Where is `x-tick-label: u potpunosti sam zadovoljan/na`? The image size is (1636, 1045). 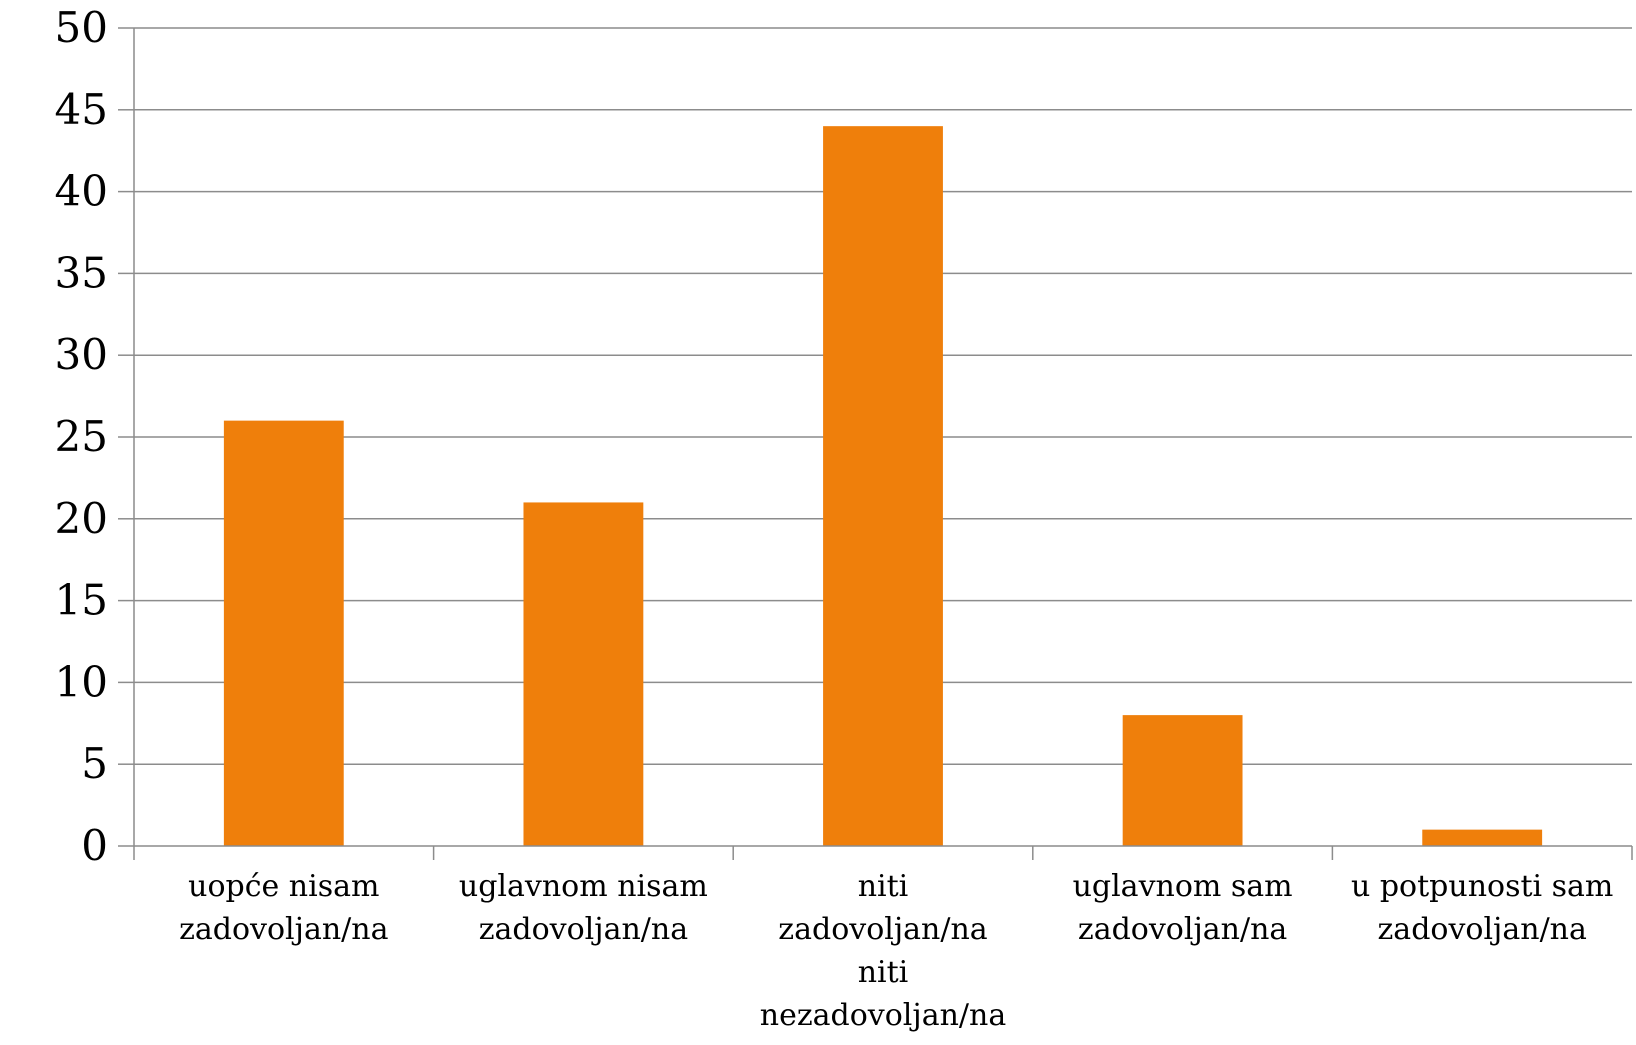 x-tick-label: u potpunosti sam zadovoljan/na is located at coordinates (1482, 908).